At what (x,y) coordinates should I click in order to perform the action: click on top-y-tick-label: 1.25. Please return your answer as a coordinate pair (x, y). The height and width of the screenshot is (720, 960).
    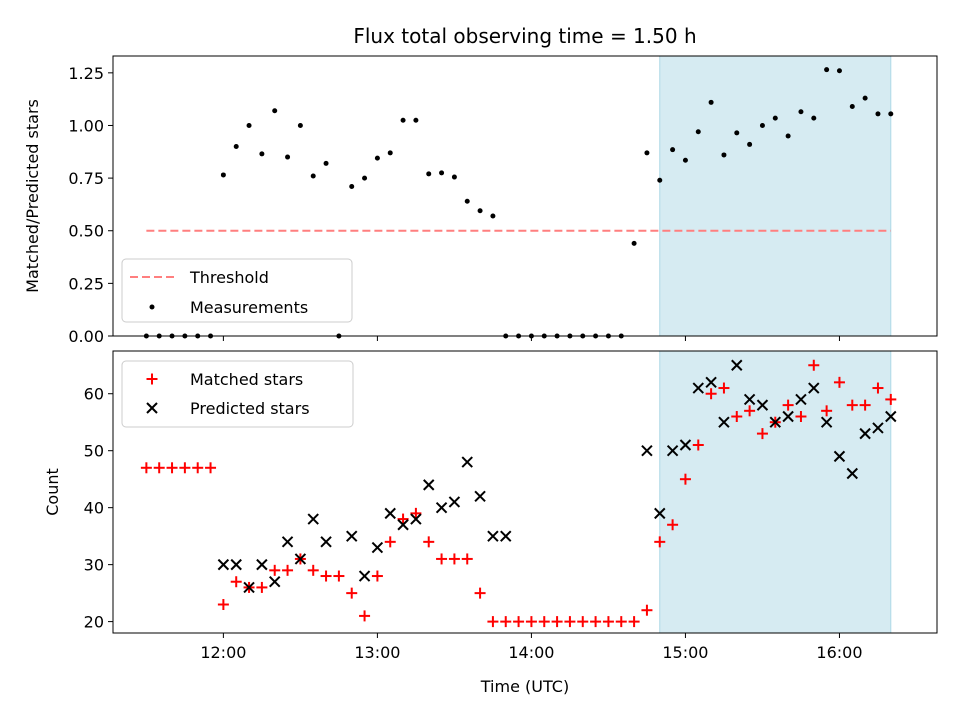
    Looking at the image, I should click on (86, 73).